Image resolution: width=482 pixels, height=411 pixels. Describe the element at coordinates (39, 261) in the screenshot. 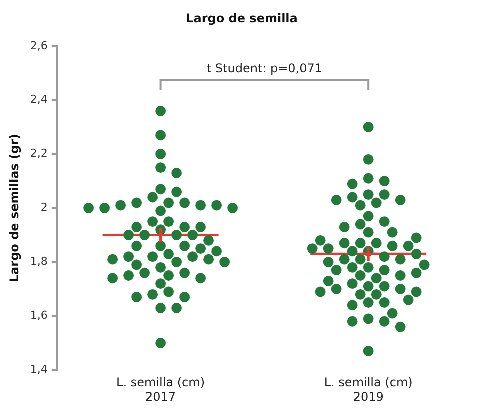

I see `y-tick-label: 1,8` at that location.